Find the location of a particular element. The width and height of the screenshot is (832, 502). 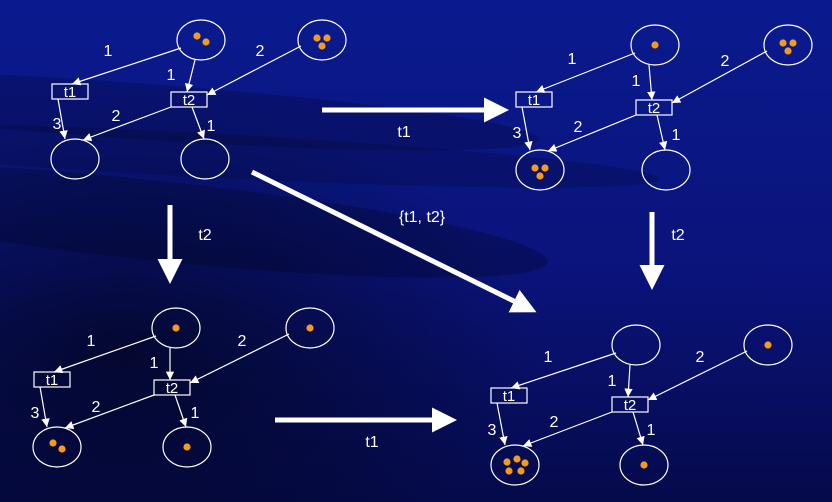

firing-arrow-line is located at coordinates (393, 241).